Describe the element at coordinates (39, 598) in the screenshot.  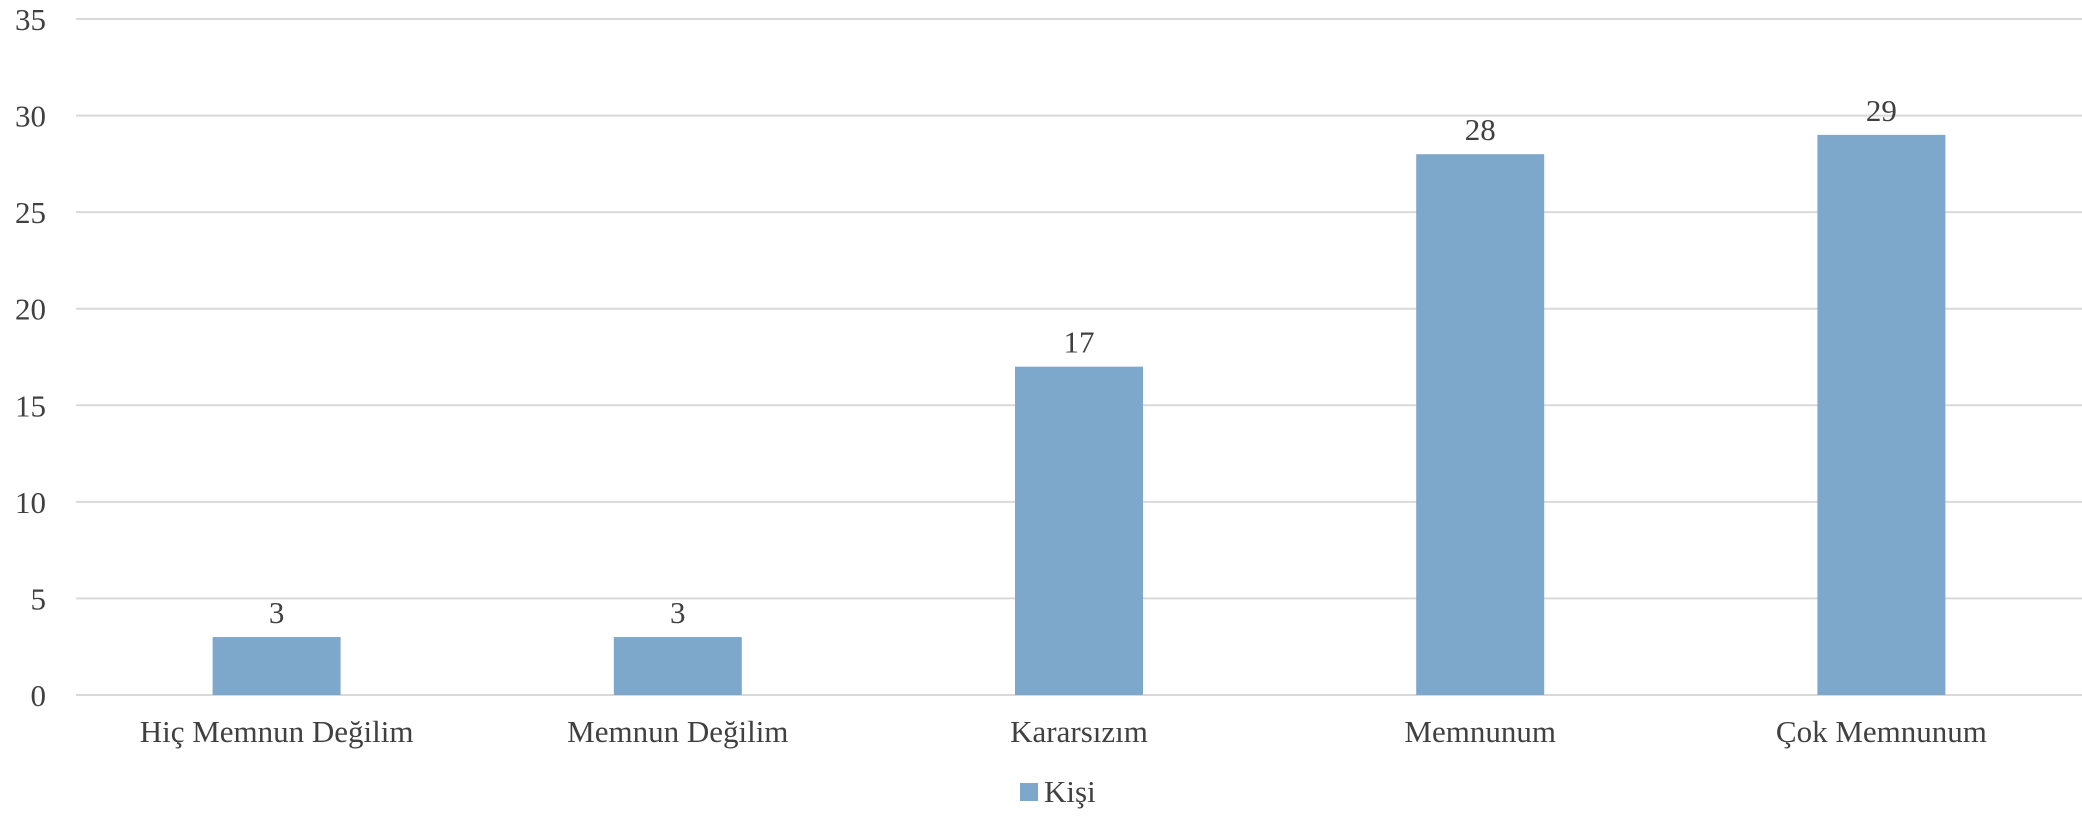
I see `y-tick-label: 5` at that location.